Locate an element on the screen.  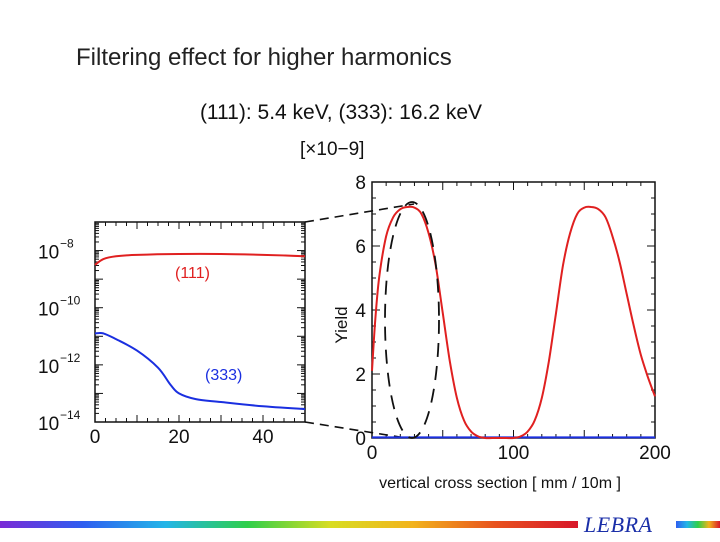
y-tick-label: 10 −14 is located at coordinates (59, 421).